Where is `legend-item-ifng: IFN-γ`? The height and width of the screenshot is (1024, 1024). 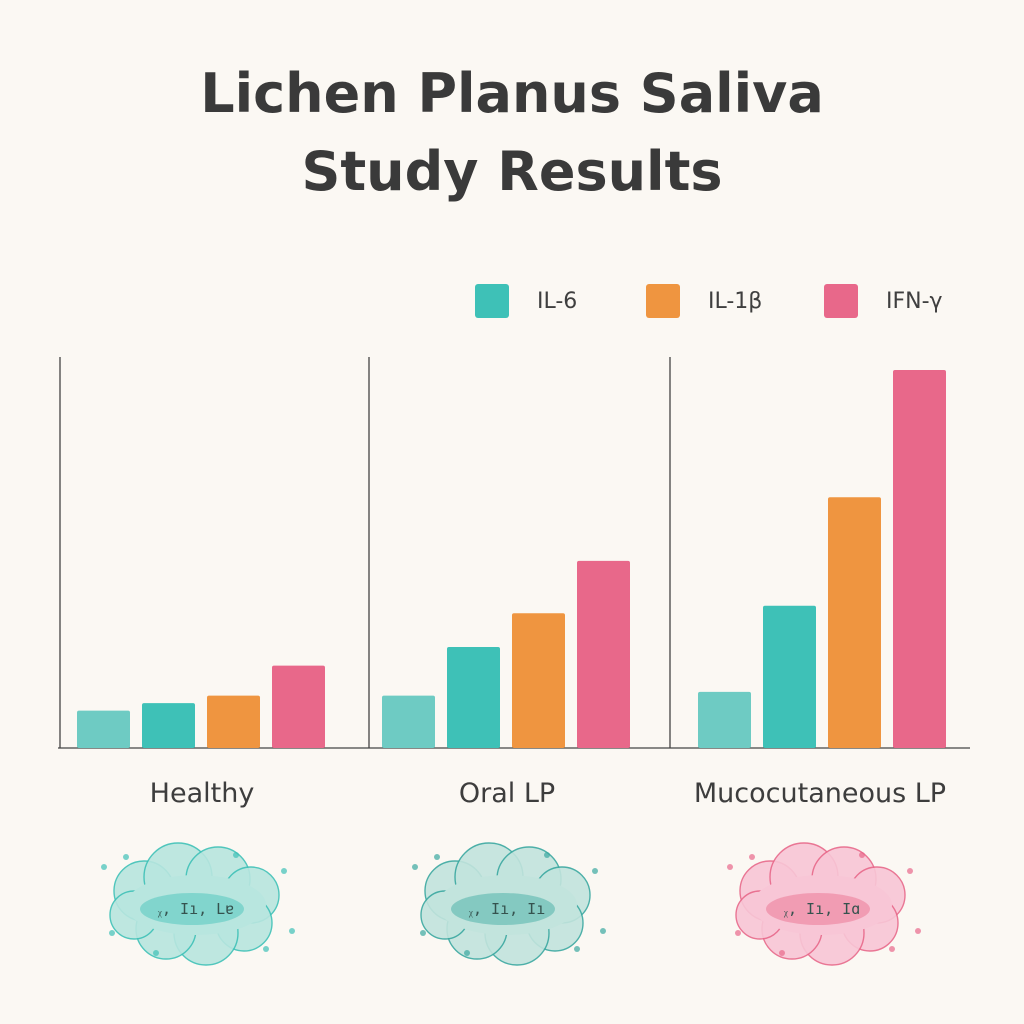 legend-item-ifng: IFN-γ is located at coordinates (883, 301).